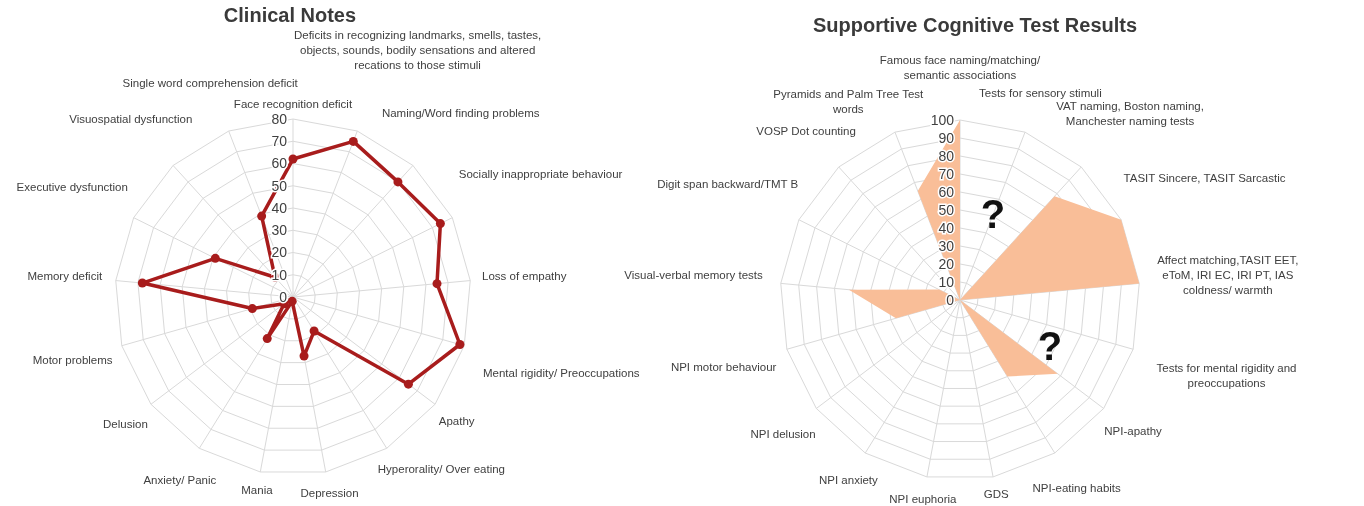 The width and height of the screenshot is (1364, 506). I want to click on spoke-label: NPI anxiety, so click(848, 480).